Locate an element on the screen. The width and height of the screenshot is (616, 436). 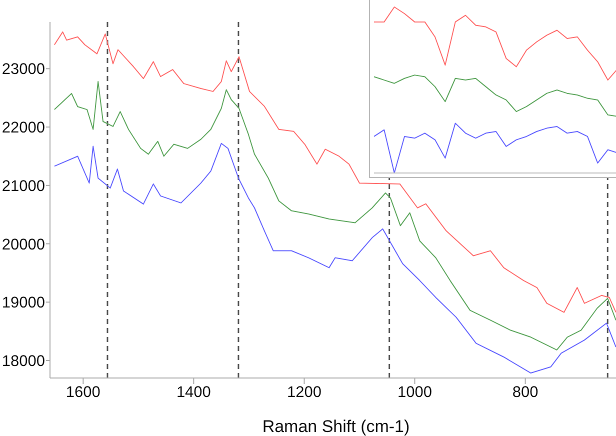
x-tick-label: 1000 is located at coordinates (415, 393).